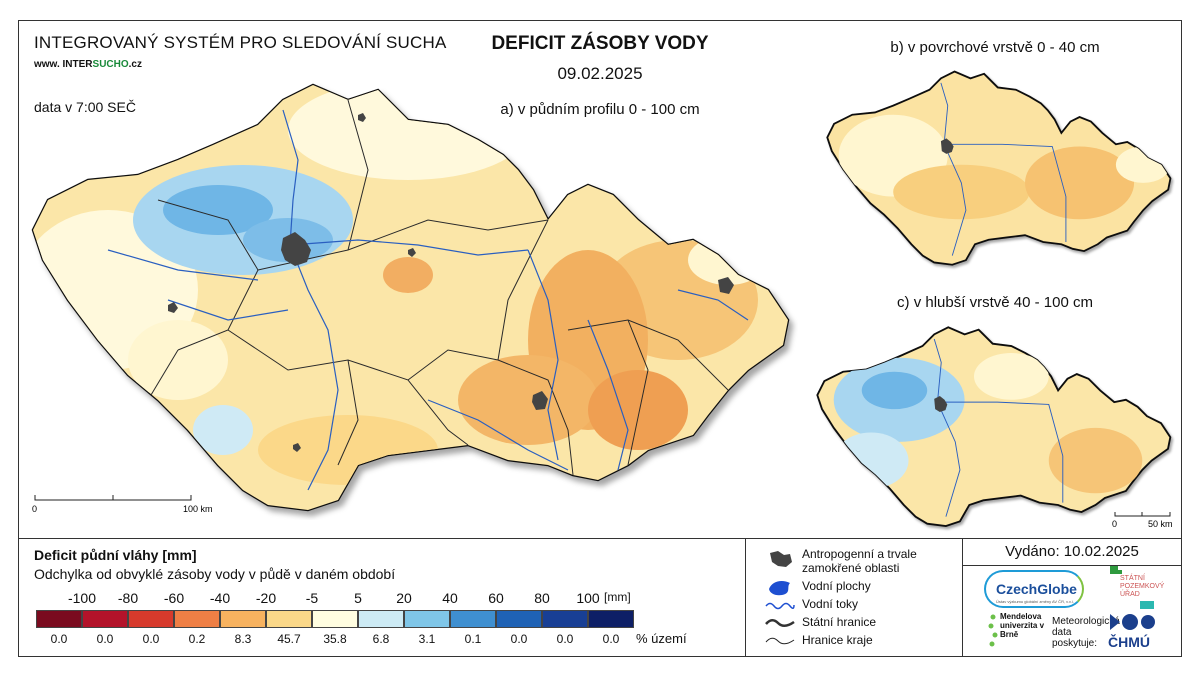 Image resolution: width=1200 pixels, height=679 pixels. Describe the element at coordinates (173, 307) in the screenshot. I see `urban-area-plzen` at that location.